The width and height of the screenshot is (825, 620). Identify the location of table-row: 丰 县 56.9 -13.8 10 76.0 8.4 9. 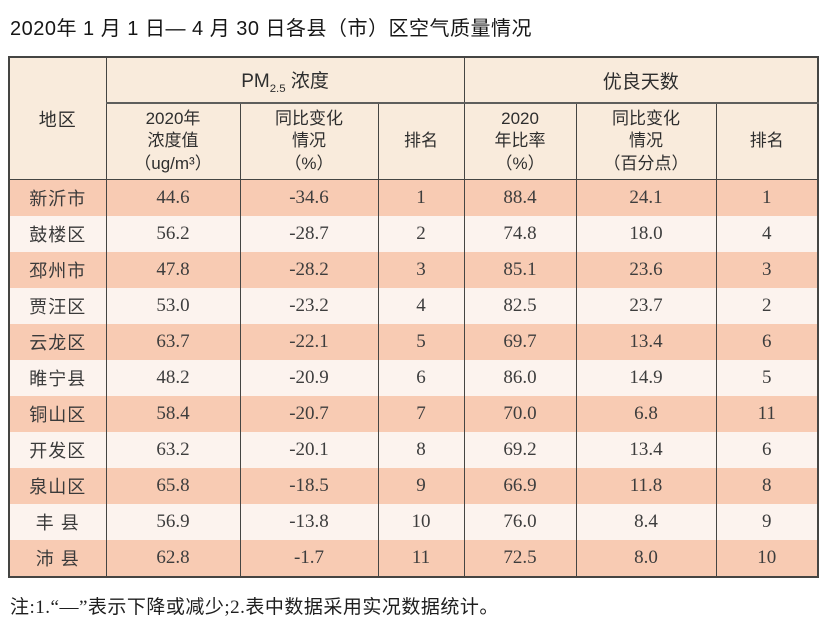
(413, 522).